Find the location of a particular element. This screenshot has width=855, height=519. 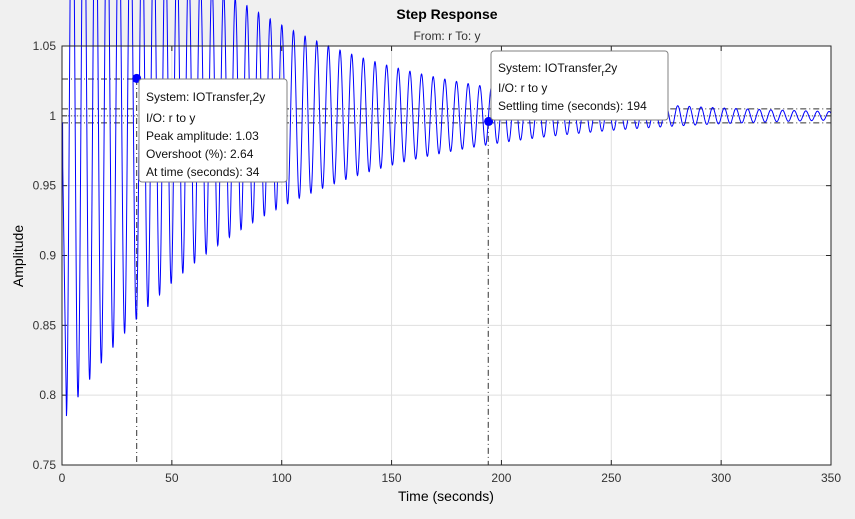

peak-datatip-overshoot: Overshoot (%): 2.64 is located at coordinates (200, 154).